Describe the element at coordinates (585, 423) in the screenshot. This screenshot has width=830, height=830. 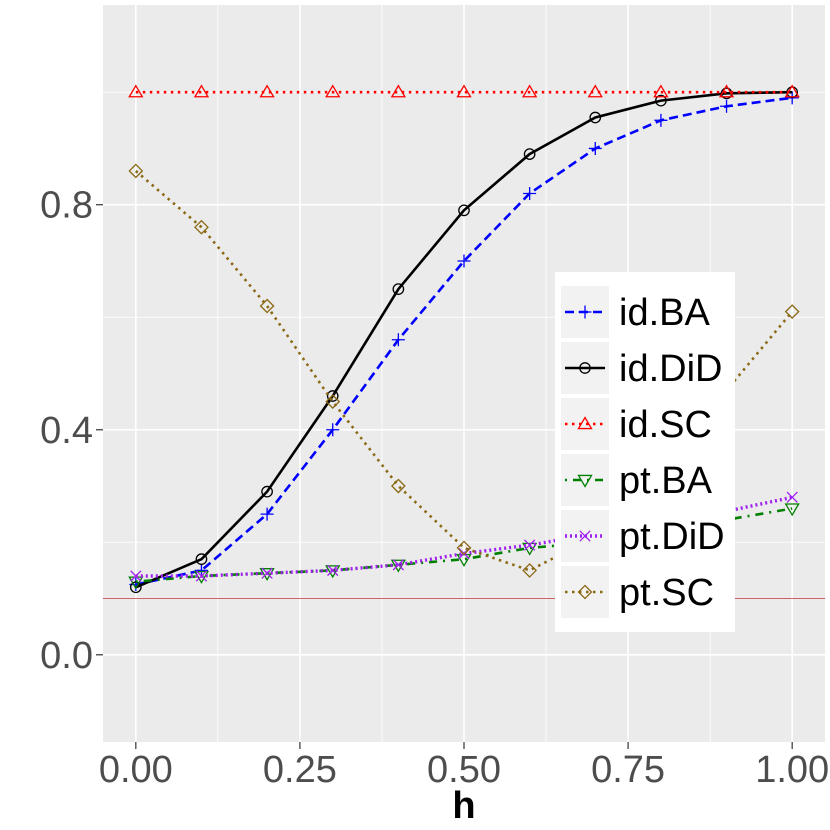
I see `legend-key-marker-id-sc` at that location.